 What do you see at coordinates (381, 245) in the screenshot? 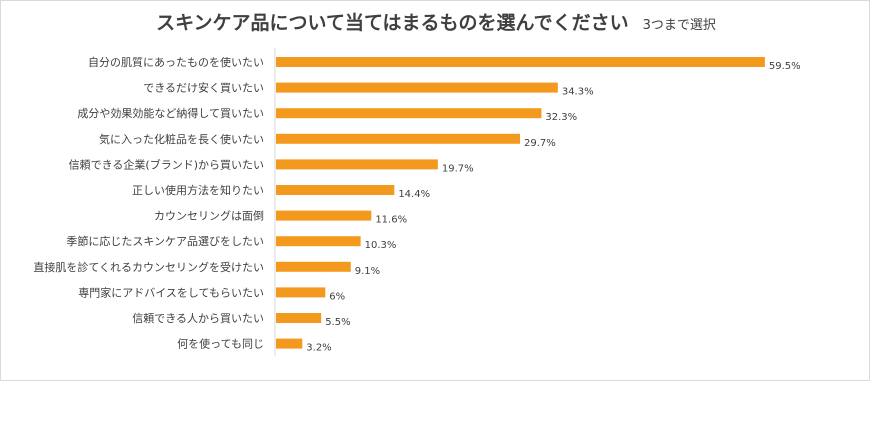
I see `value-label: 10.3%` at bounding box center [381, 245].